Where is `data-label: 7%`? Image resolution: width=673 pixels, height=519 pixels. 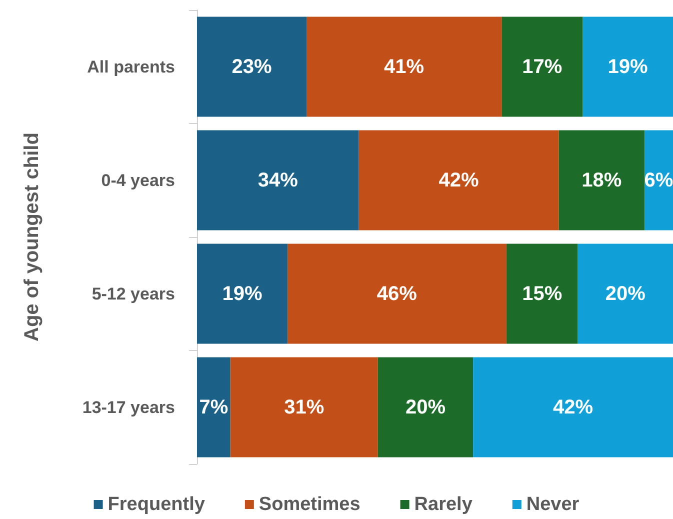
data-label: 7% is located at coordinates (213, 407).